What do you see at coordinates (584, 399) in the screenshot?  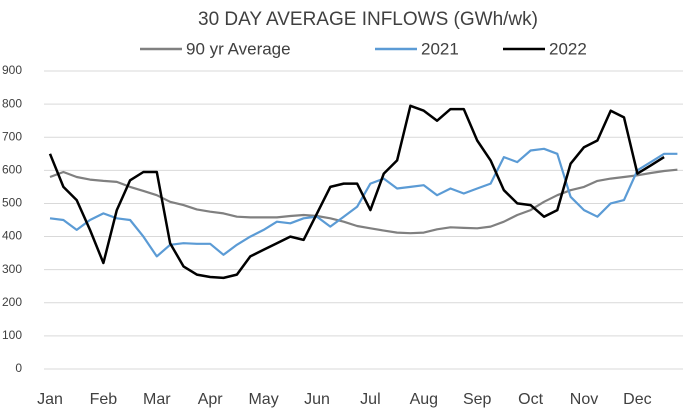 I see `x-tick-label: Nov` at bounding box center [584, 399].